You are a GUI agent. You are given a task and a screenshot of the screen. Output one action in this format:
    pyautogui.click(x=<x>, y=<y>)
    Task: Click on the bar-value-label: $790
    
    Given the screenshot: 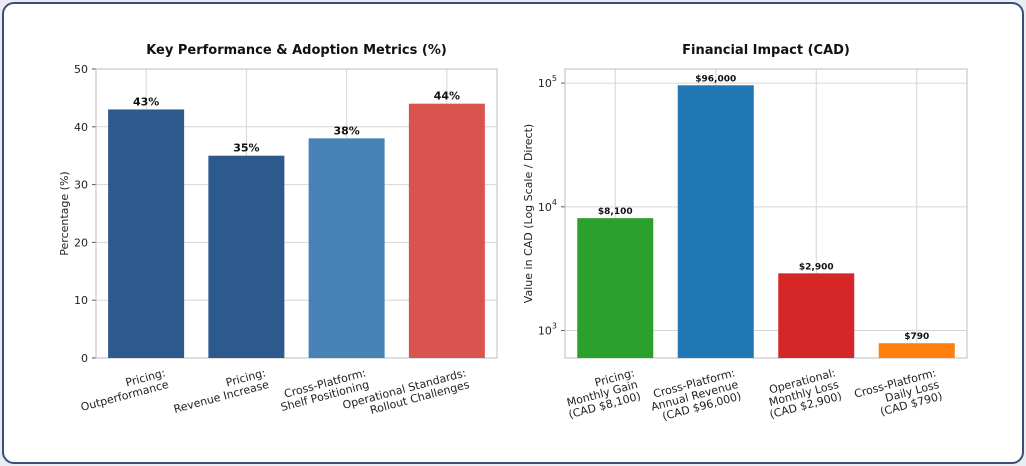 What is the action you would take?
    pyautogui.click(x=916, y=337)
    